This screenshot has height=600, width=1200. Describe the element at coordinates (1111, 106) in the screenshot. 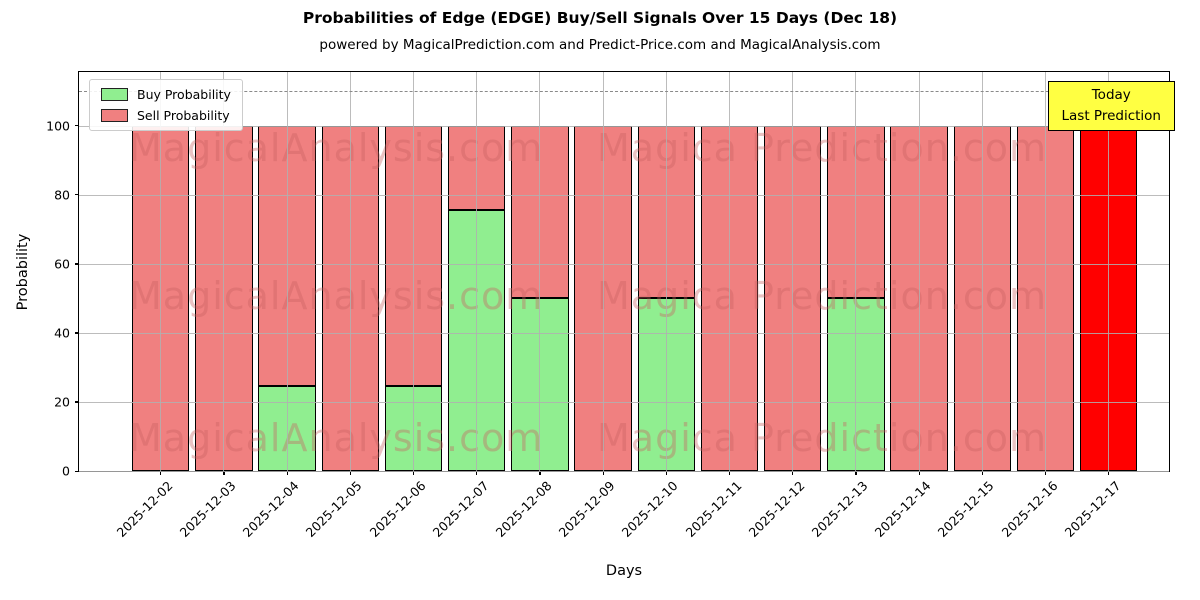

I see `today-annotation-box: Today Last Prediction` at that location.